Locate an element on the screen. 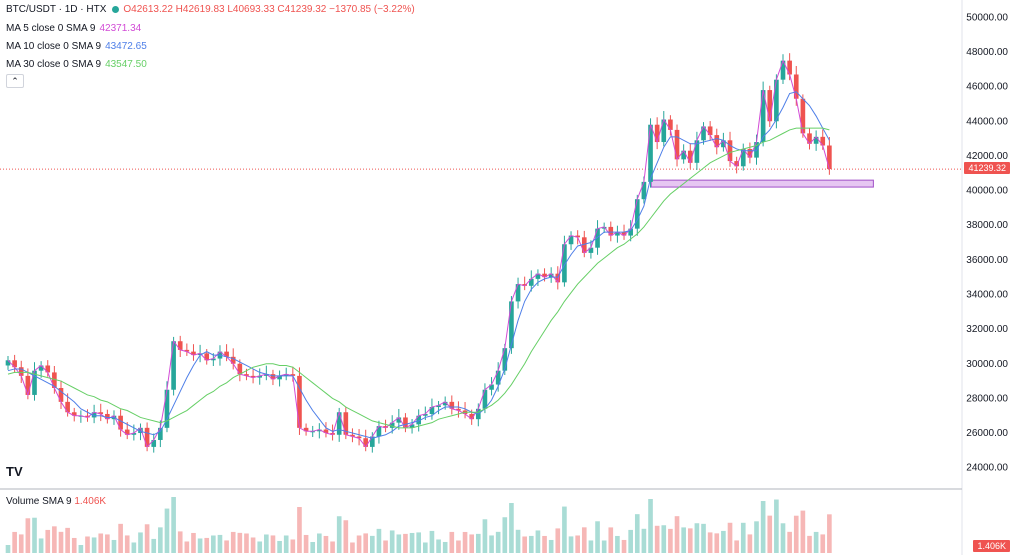 The height and width of the screenshot is (555, 1024). volume-legend: Volume SMA 9 1.406K is located at coordinates (56, 501).